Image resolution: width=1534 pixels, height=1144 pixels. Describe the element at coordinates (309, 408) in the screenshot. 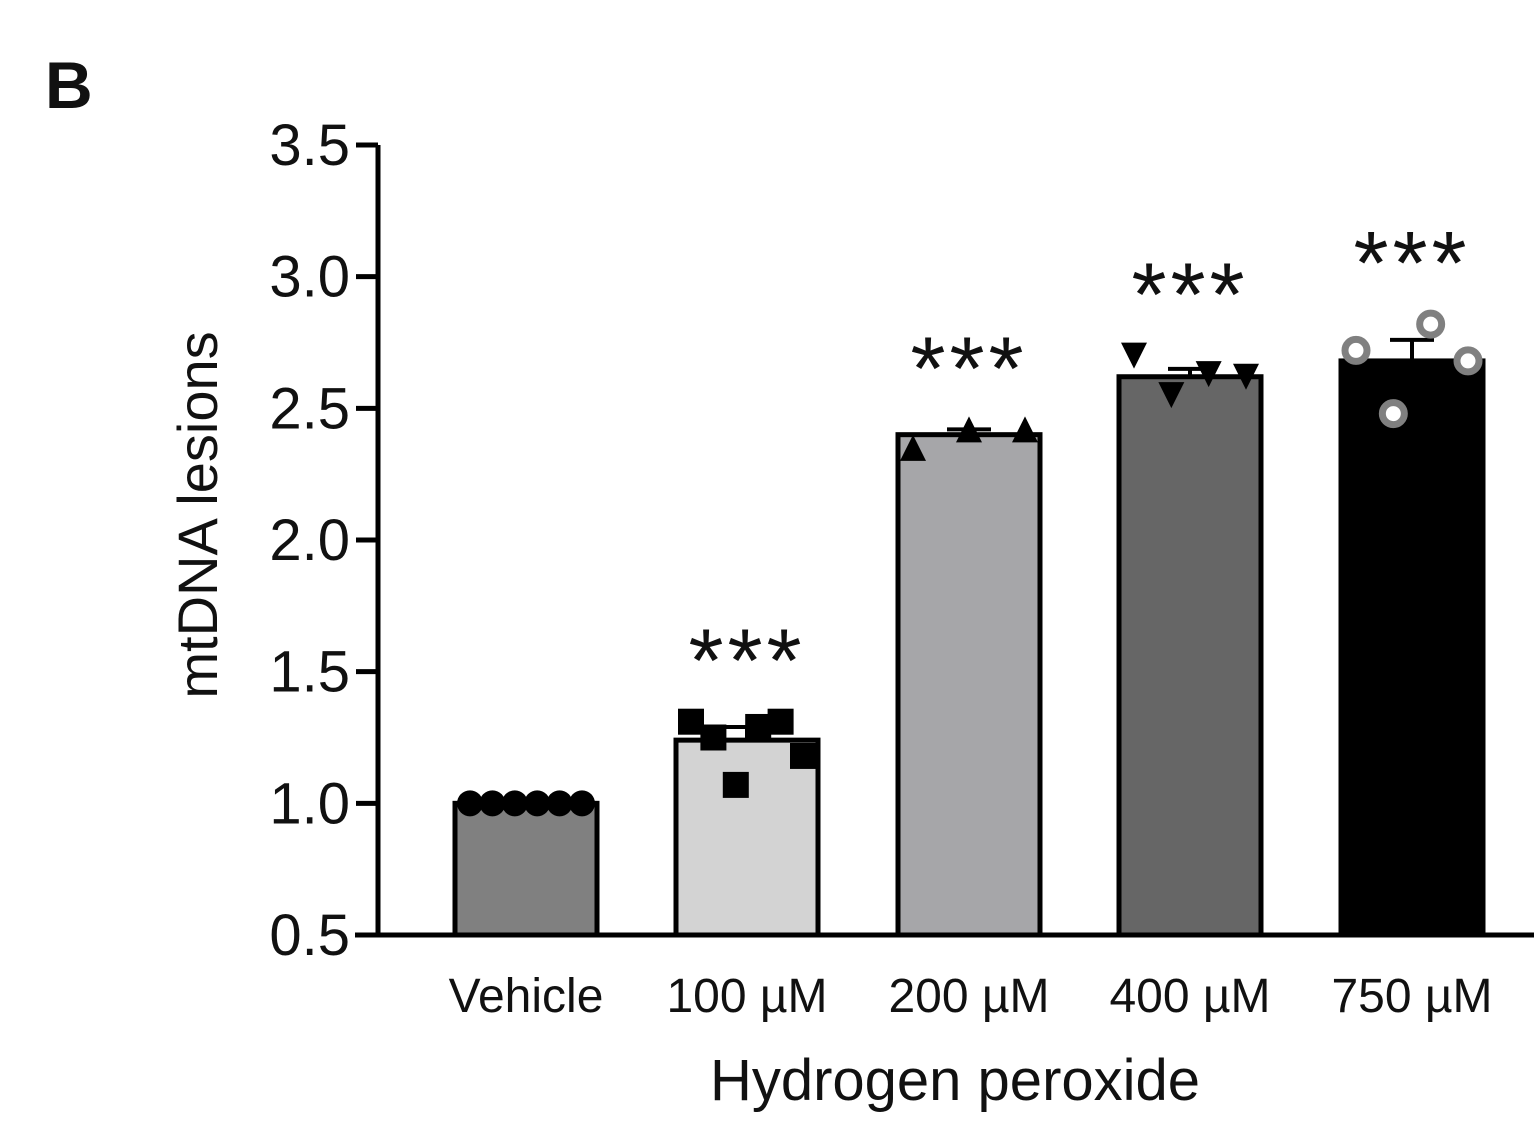

I see `y-tick-label: 2.5` at that location.